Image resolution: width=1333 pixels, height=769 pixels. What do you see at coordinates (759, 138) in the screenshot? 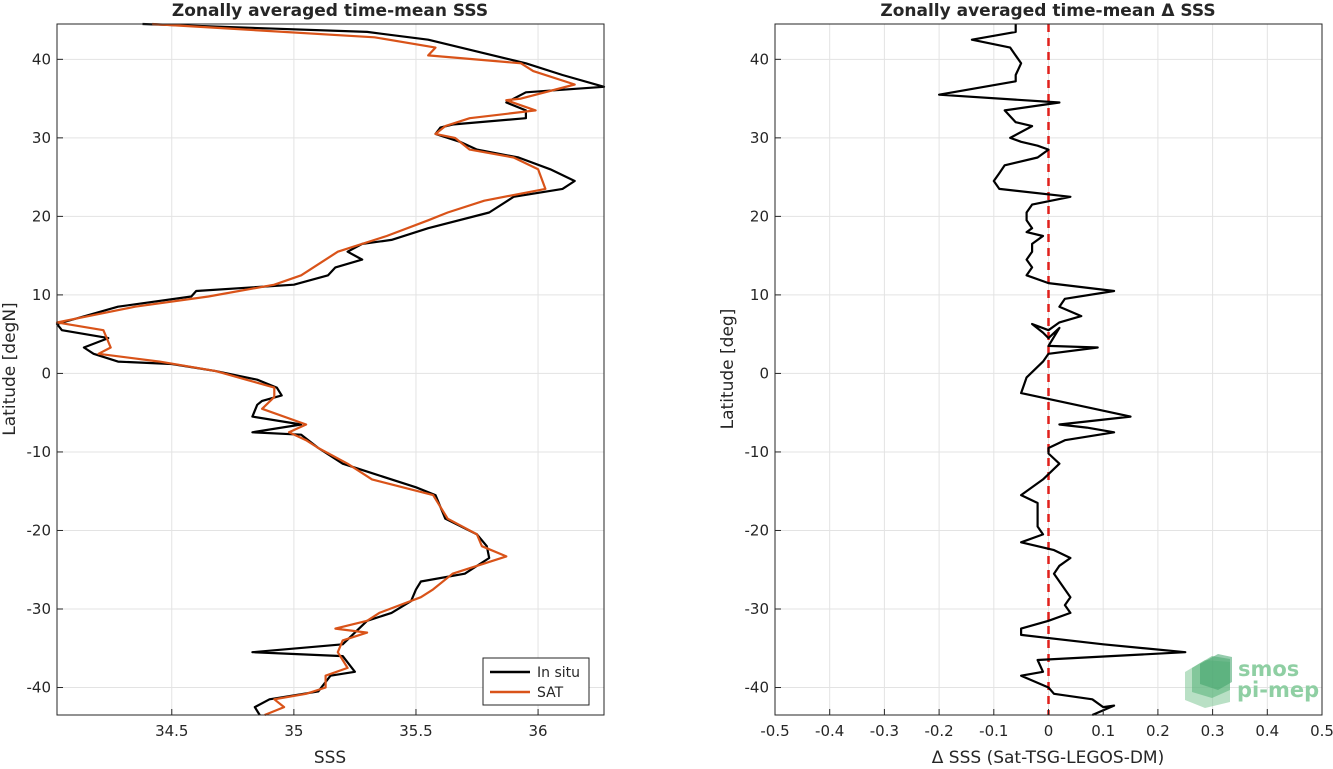
I see `right-y-tick-label: 30` at bounding box center [759, 138].